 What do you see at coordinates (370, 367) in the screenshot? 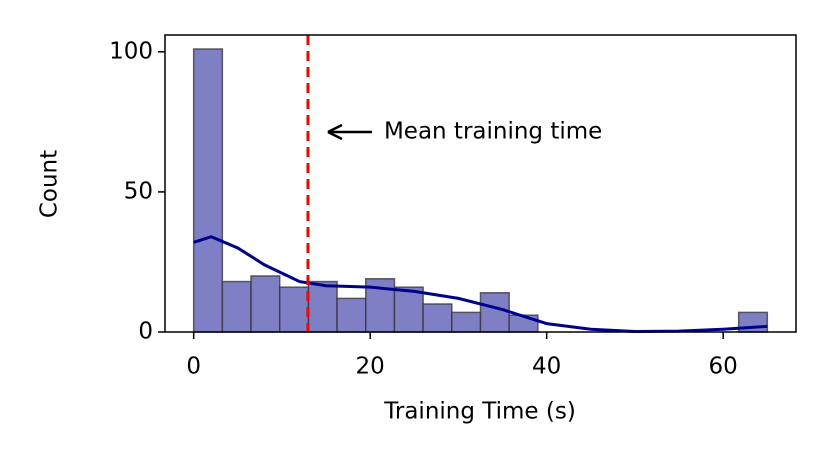
I see `x-tick-label: 20` at bounding box center [370, 367].